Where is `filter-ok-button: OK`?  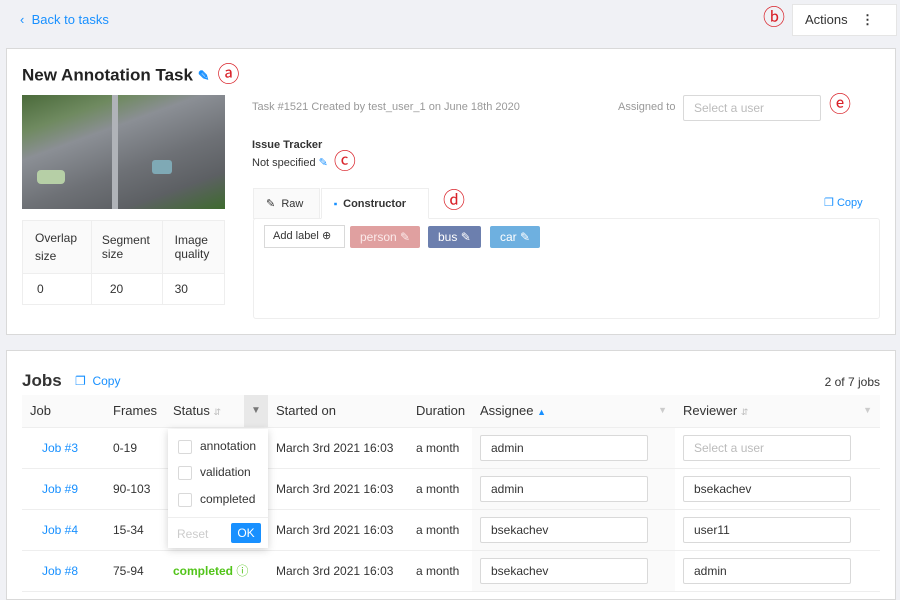
filter-ok-button: OK is located at coordinates (246, 533).